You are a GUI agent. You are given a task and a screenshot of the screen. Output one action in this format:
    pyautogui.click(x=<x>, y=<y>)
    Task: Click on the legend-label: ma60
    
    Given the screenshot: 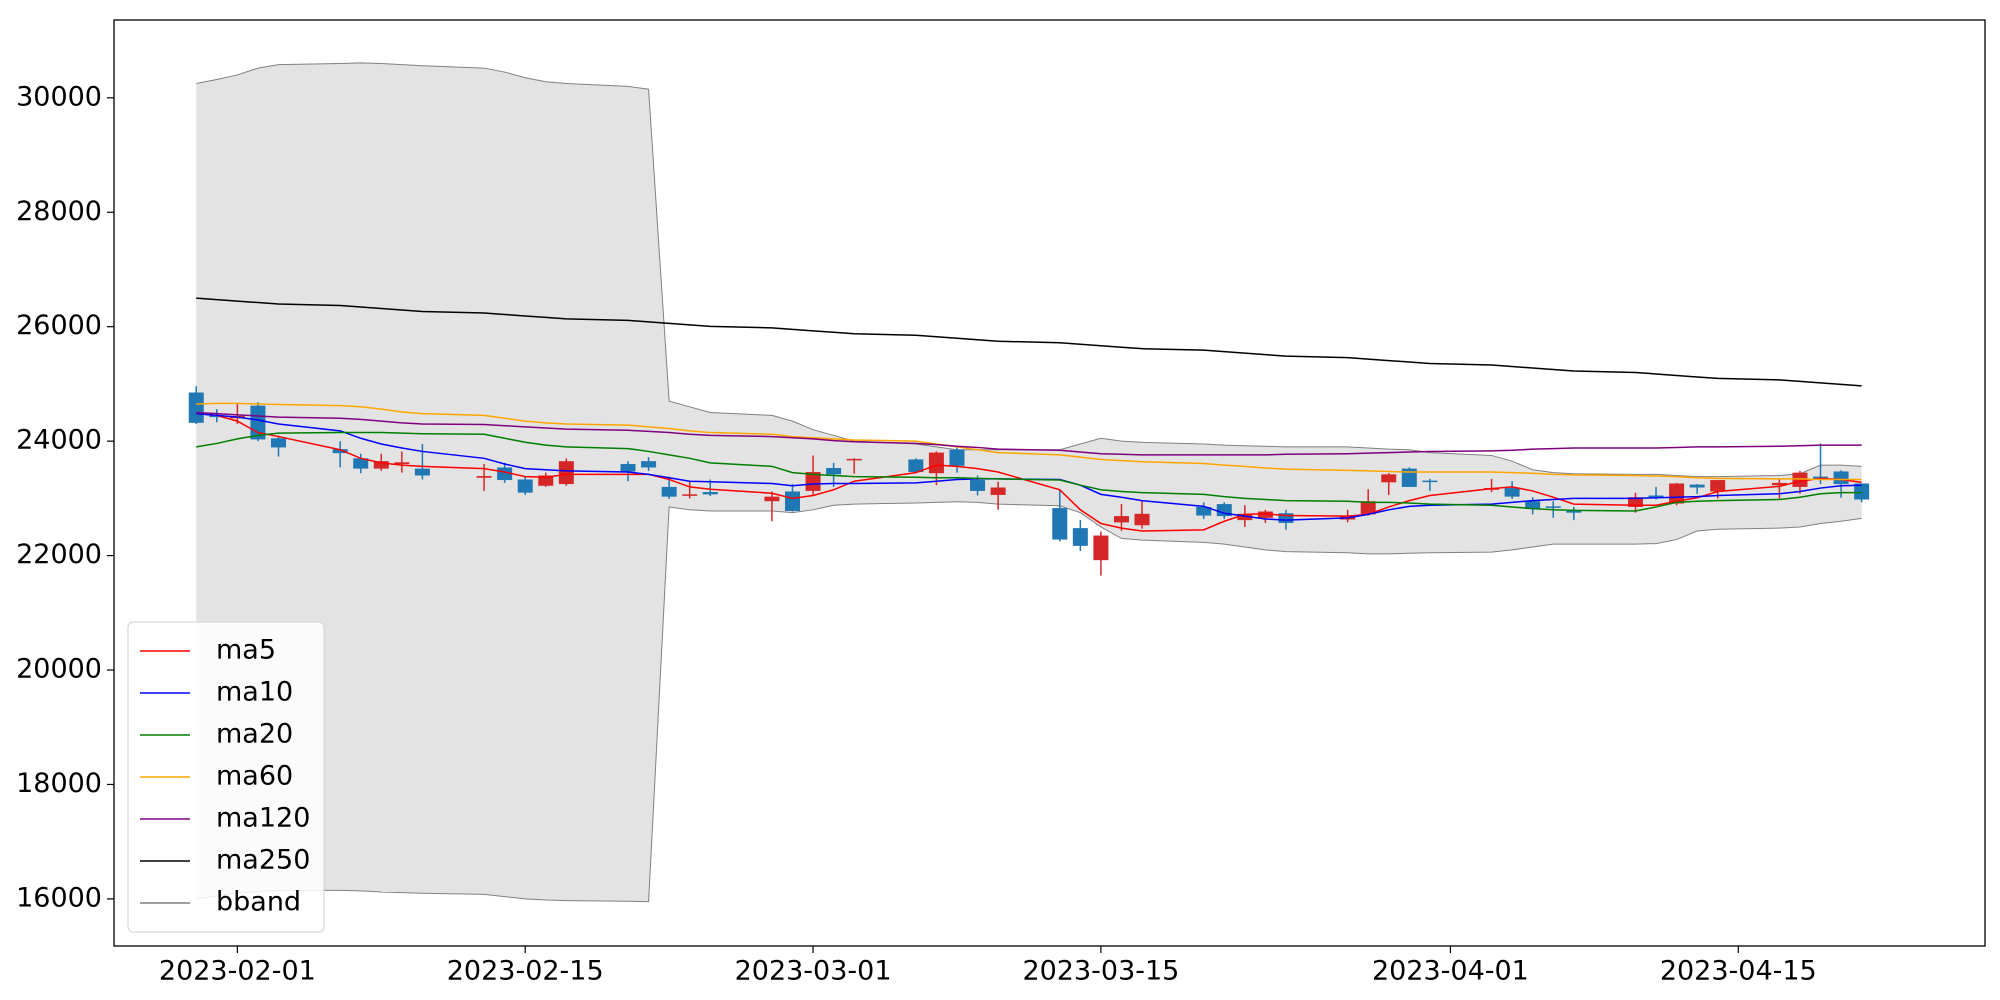 What is the action you would take?
    pyautogui.click(x=254, y=776)
    